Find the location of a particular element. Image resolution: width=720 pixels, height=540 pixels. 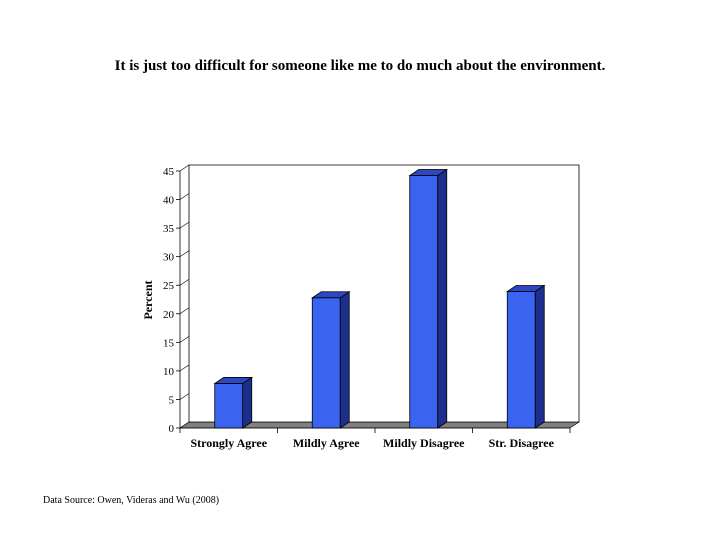

y-tick-label: 10 is located at coordinates (169, 372).